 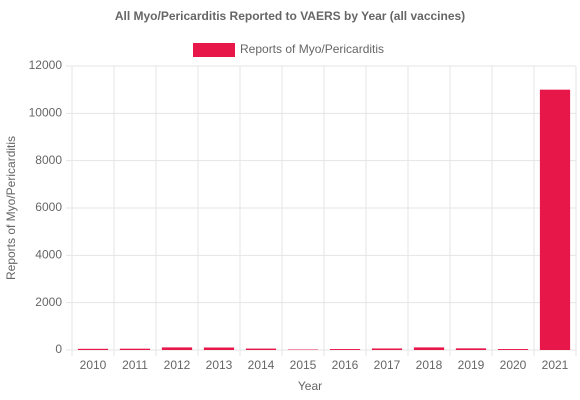 What do you see at coordinates (303, 365) in the screenshot?
I see `x-tick-label: 2015` at bounding box center [303, 365].